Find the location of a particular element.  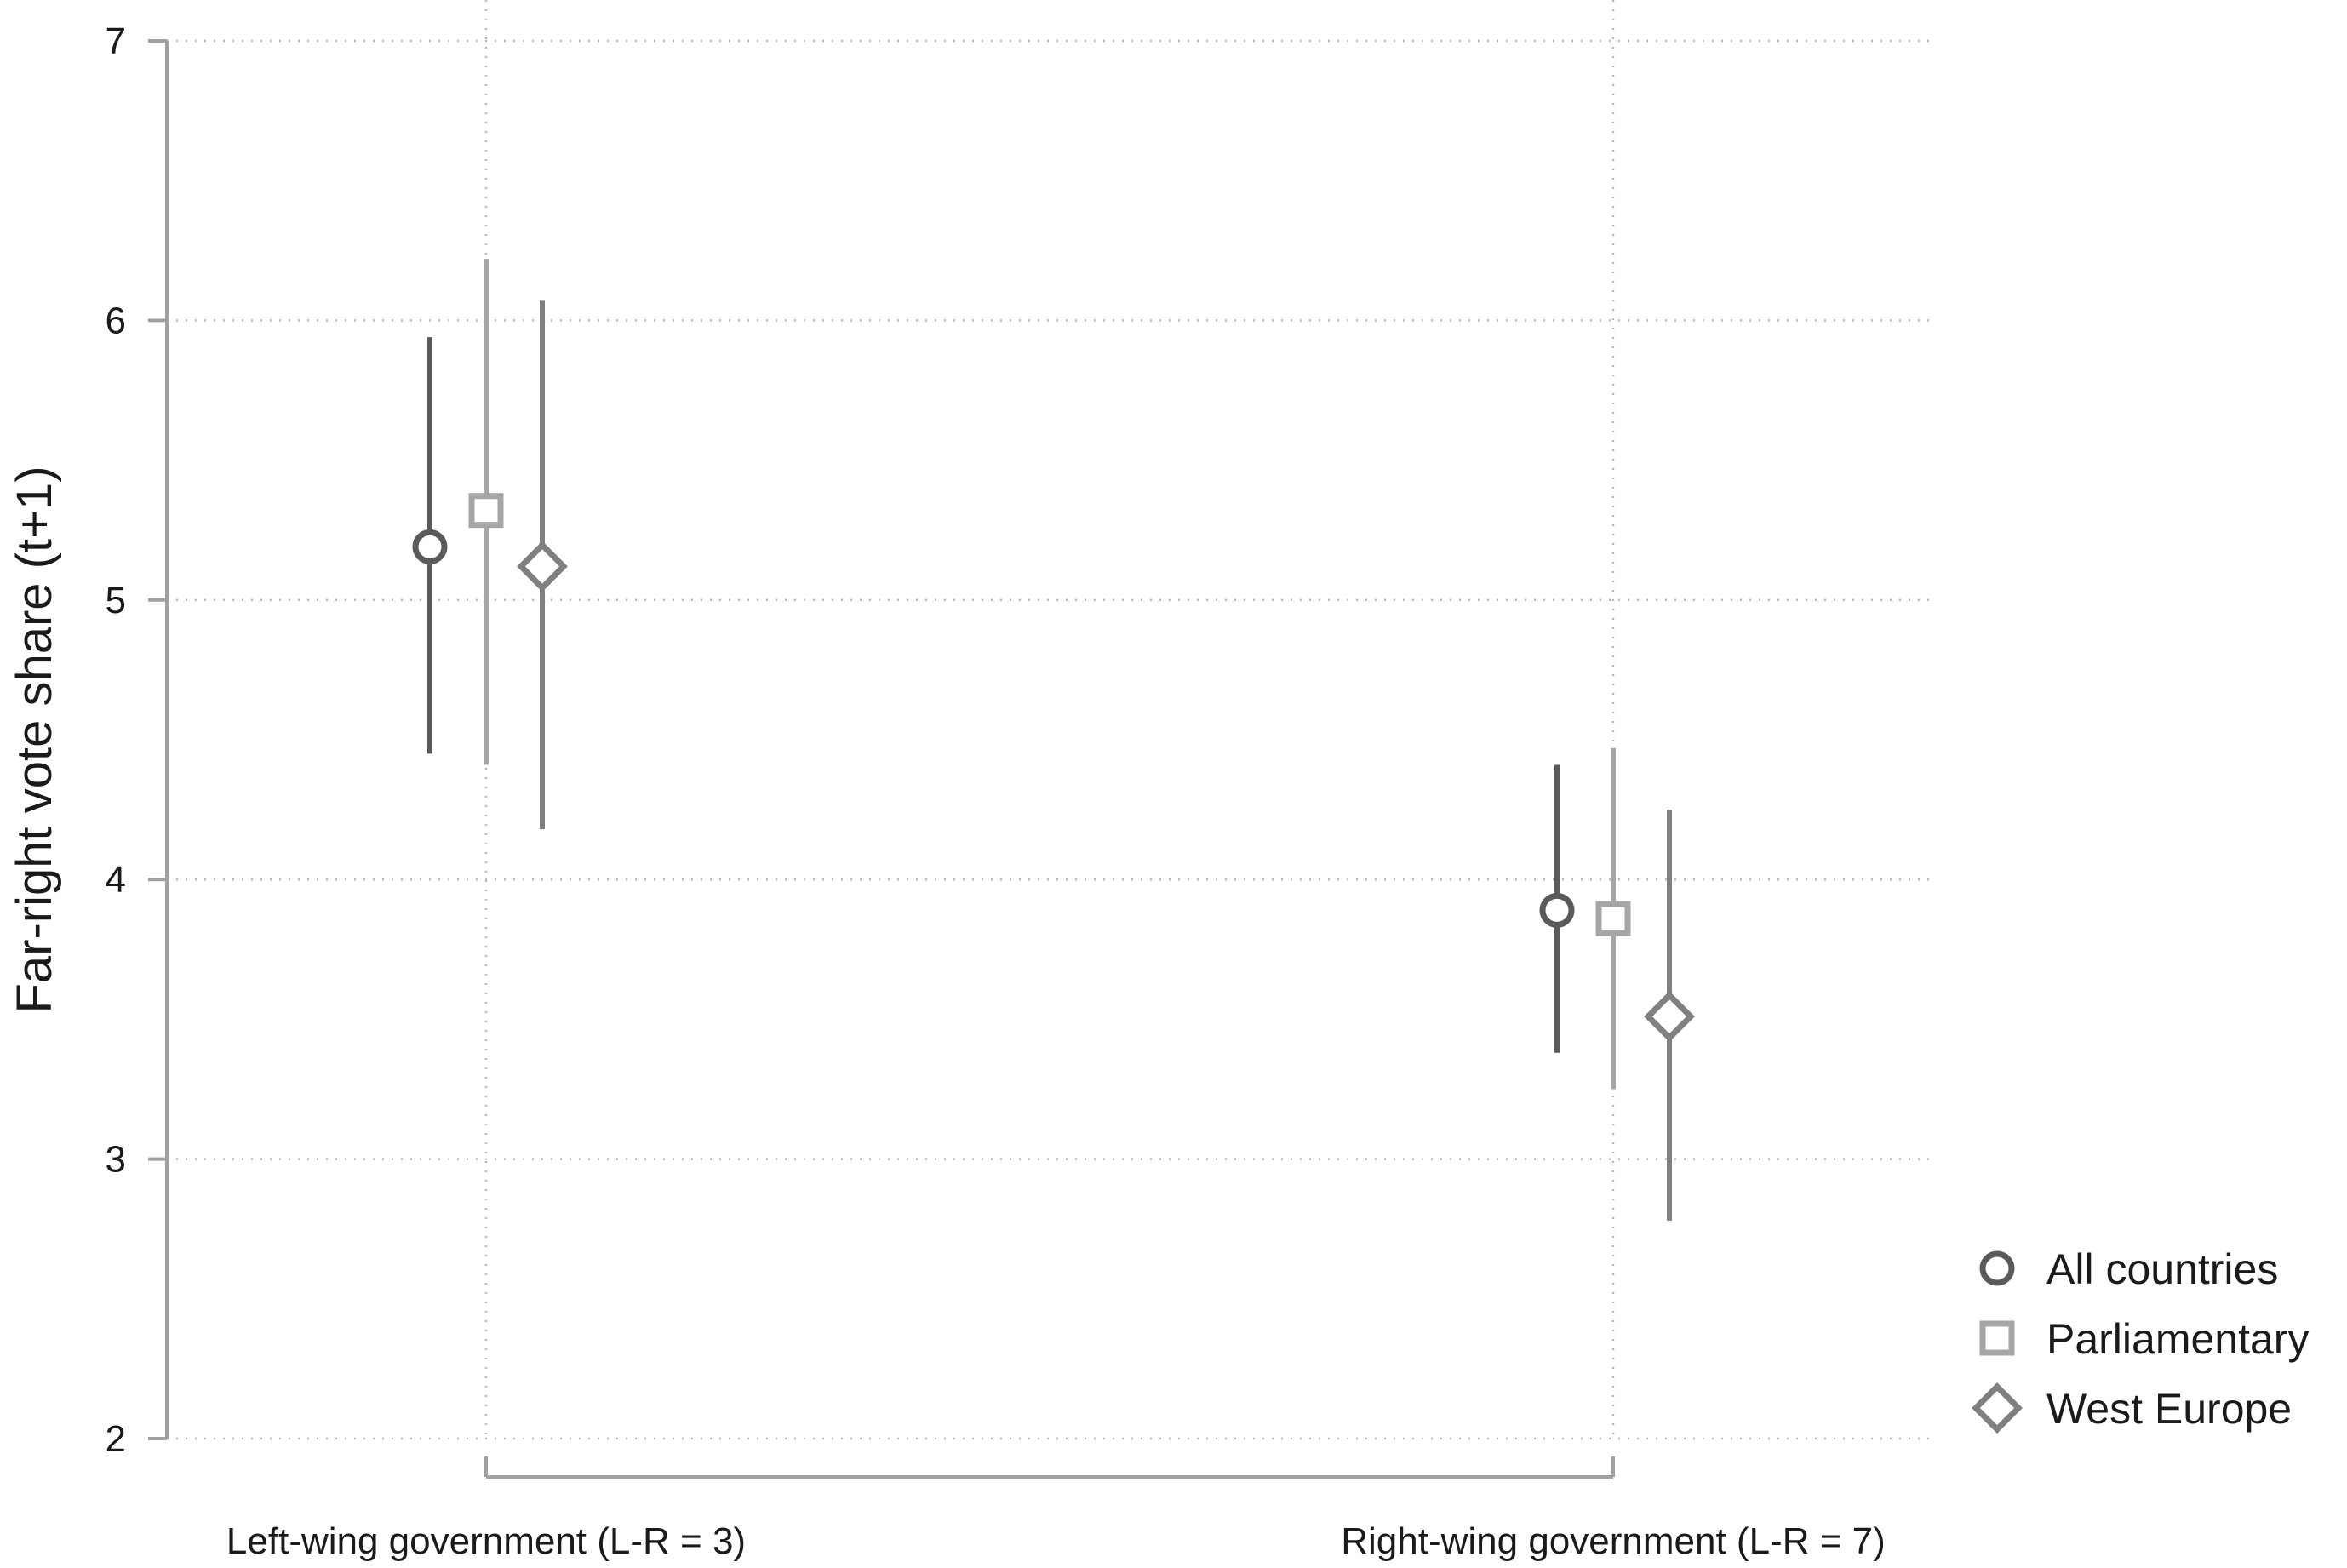

legend-marker-diamond is located at coordinates (1997, 1408).